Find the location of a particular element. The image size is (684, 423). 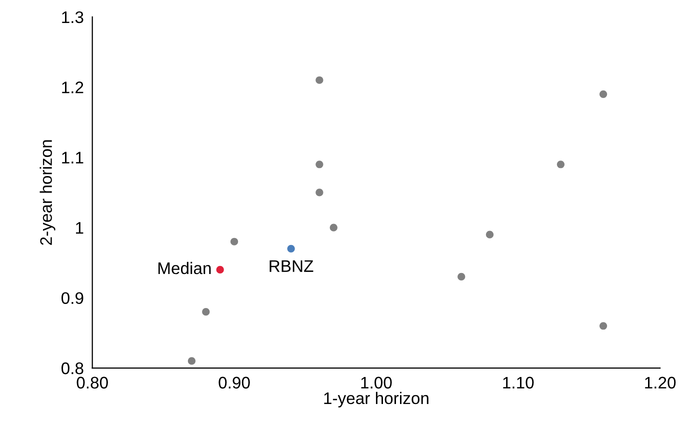

y-tick-label: 1.1 is located at coordinates (73, 158).